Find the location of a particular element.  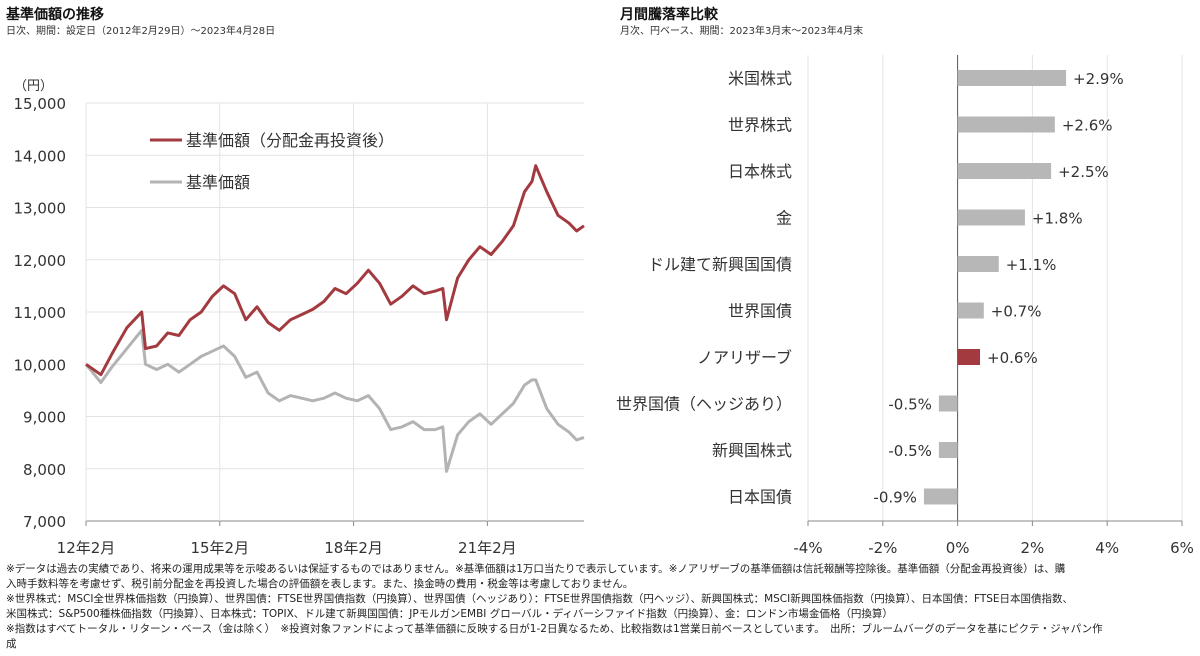

y-tick-label: 12,000 is located at coordinates (40, 261).